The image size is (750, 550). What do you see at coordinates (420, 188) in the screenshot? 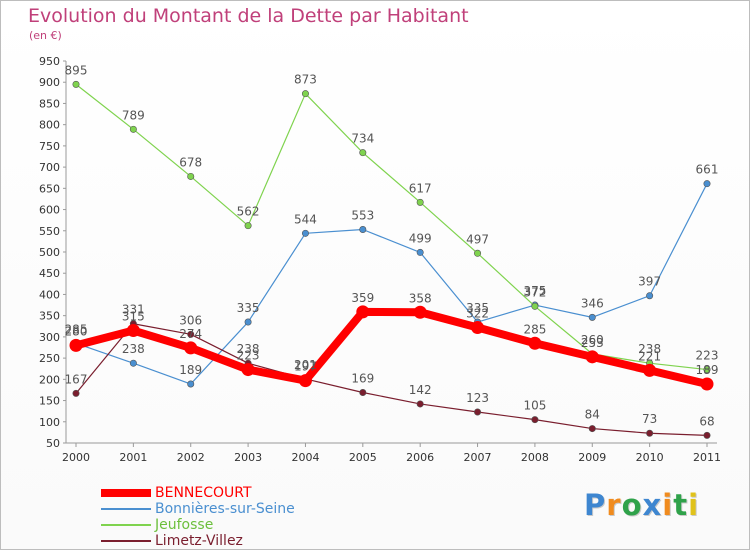
I see `data-label: 617` at bounding box center [420, 188].